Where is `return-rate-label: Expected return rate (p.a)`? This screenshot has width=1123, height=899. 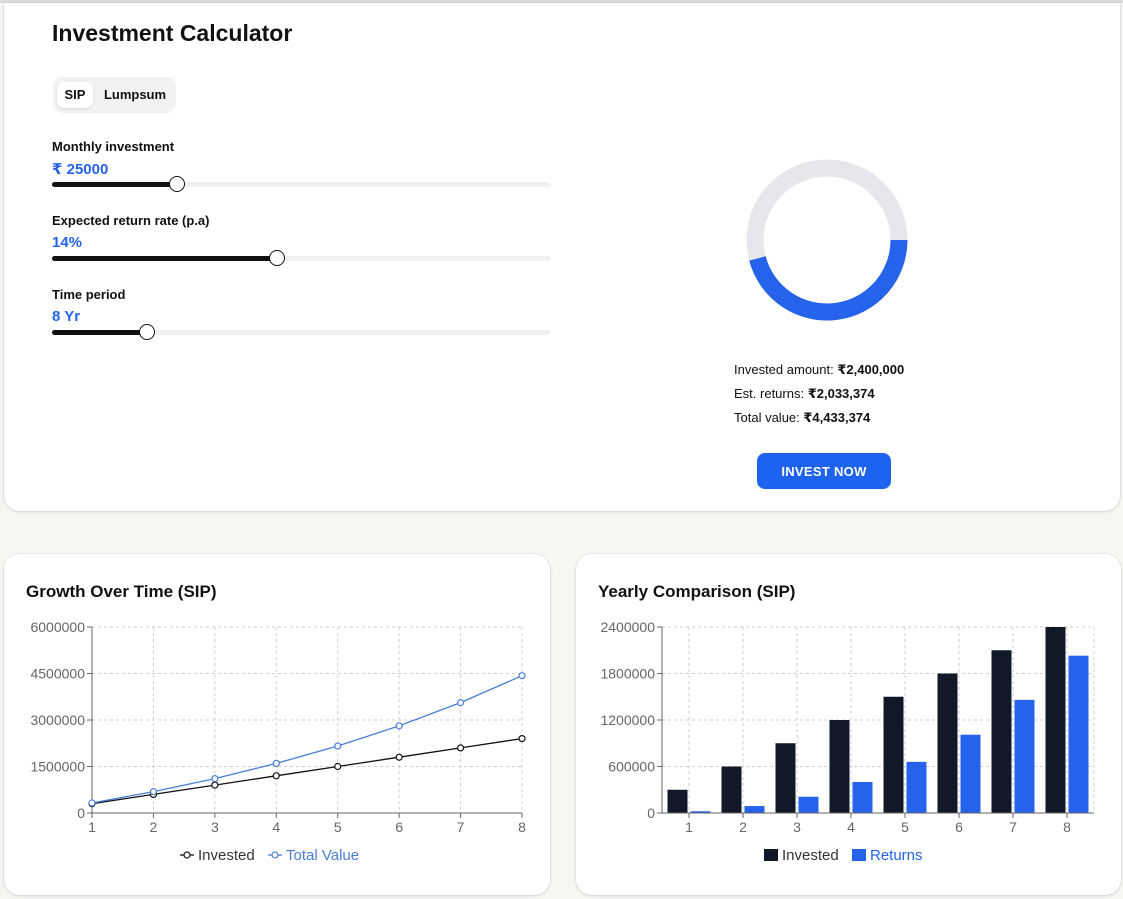
return-rate-label: Expected return rate (p.a) is located at coordinates (131, 220).